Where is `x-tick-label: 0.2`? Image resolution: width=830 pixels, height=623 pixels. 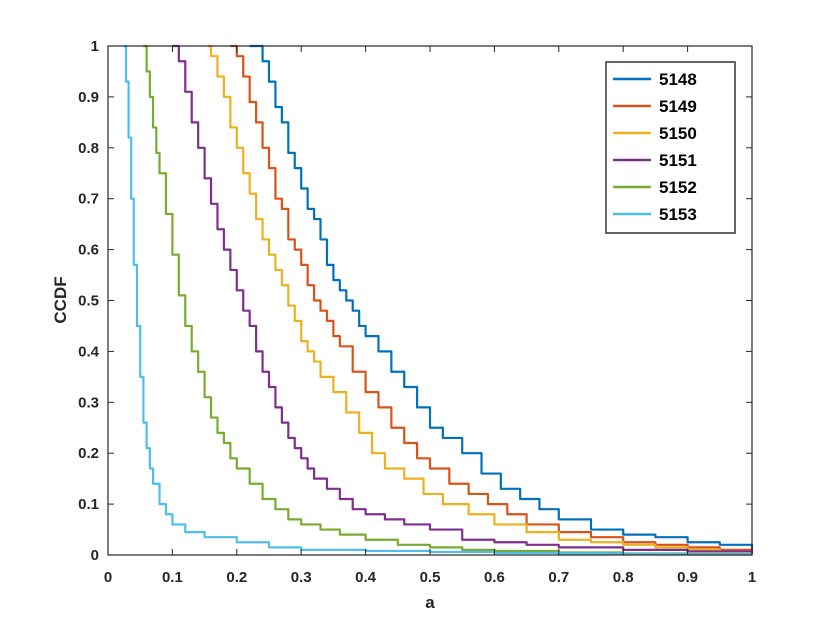 x-tick-label: 0.2 is located at coordinates (236, 577).